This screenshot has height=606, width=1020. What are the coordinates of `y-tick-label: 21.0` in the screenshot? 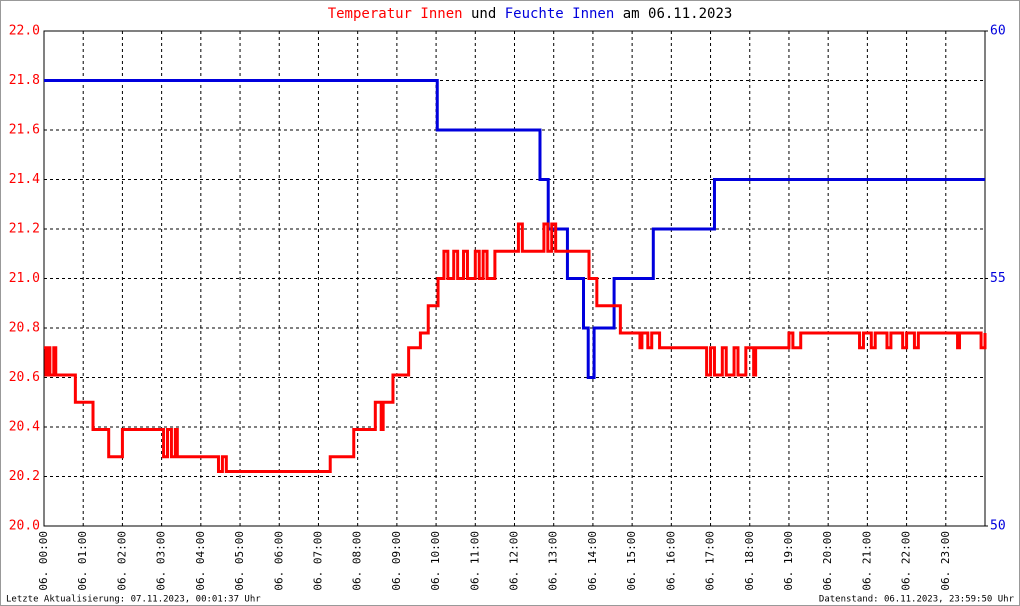 It's located at (24, 278).